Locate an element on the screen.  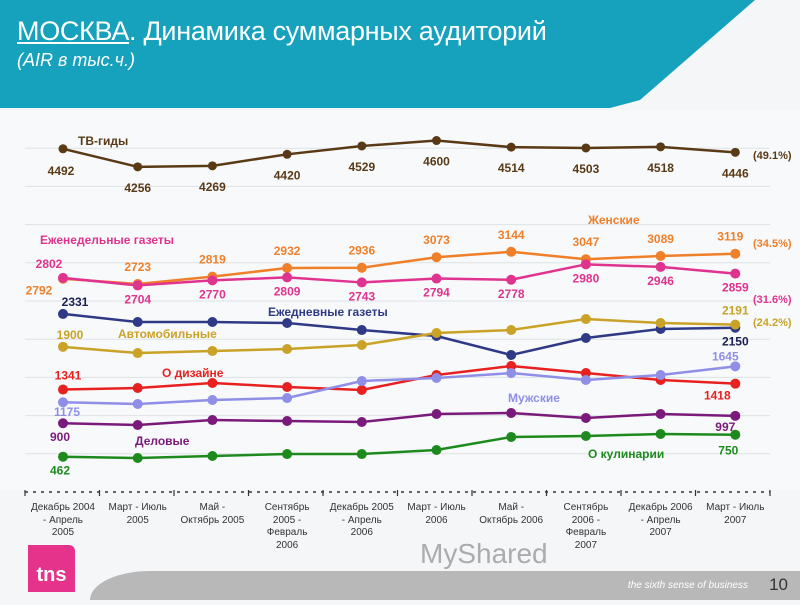
x-tick-label-line: Май - is located at coordinates (212, 507).